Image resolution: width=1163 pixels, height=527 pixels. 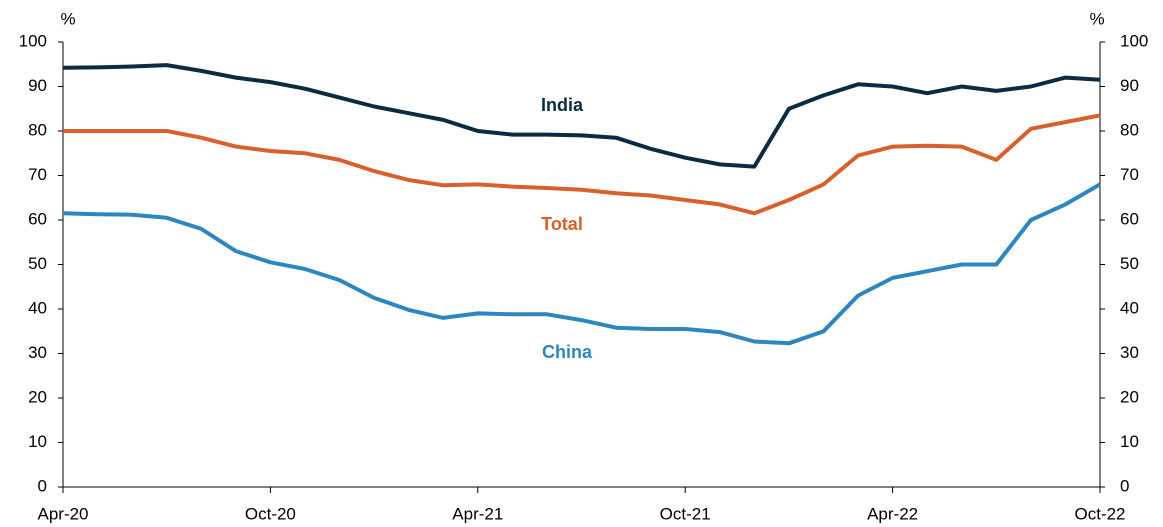 What do you see at coordinates (1129, 352) in the screenshot?
I see `y2-tick-label: 30` at bounding box center [1129, 352].